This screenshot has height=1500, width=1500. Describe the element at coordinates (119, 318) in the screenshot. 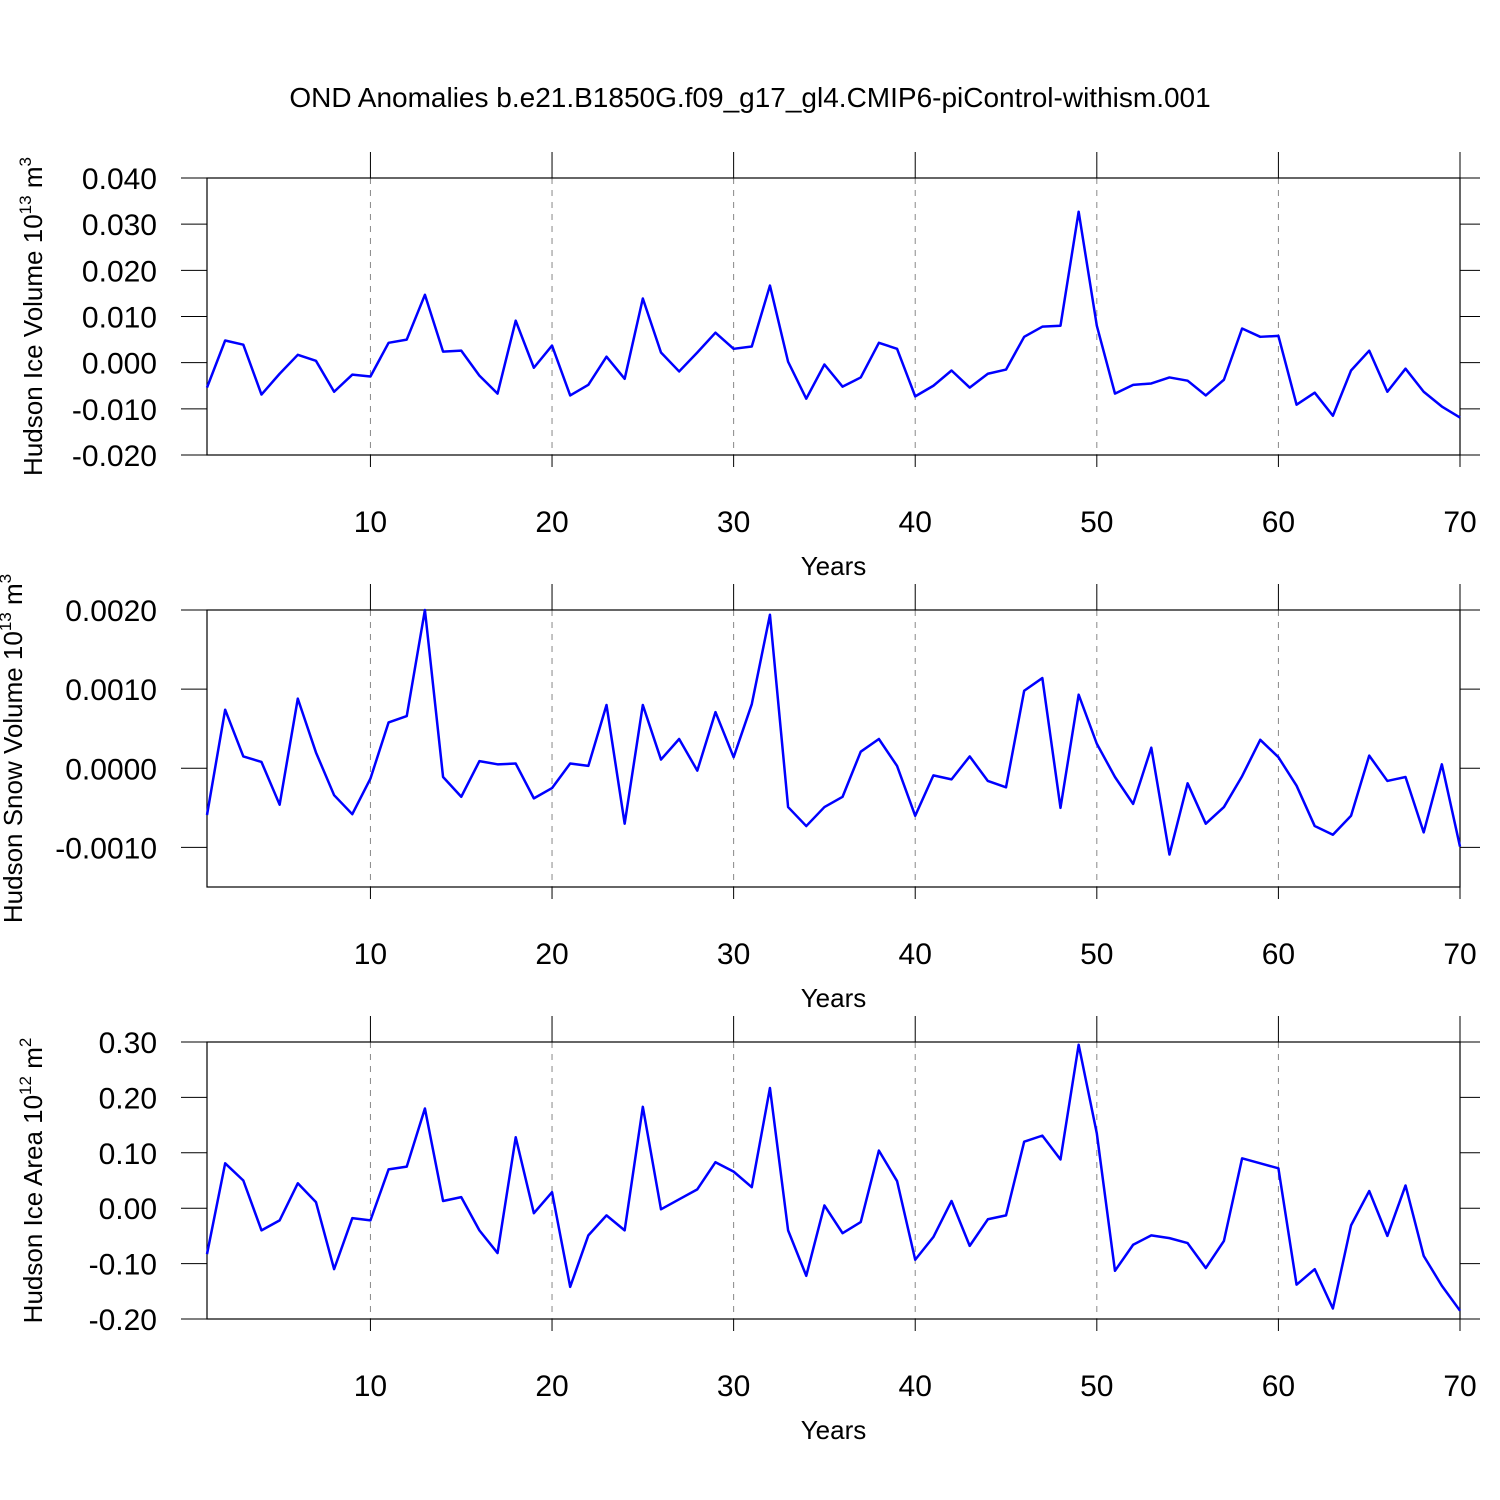

I see `y-tick-label: 0.010` at that location.